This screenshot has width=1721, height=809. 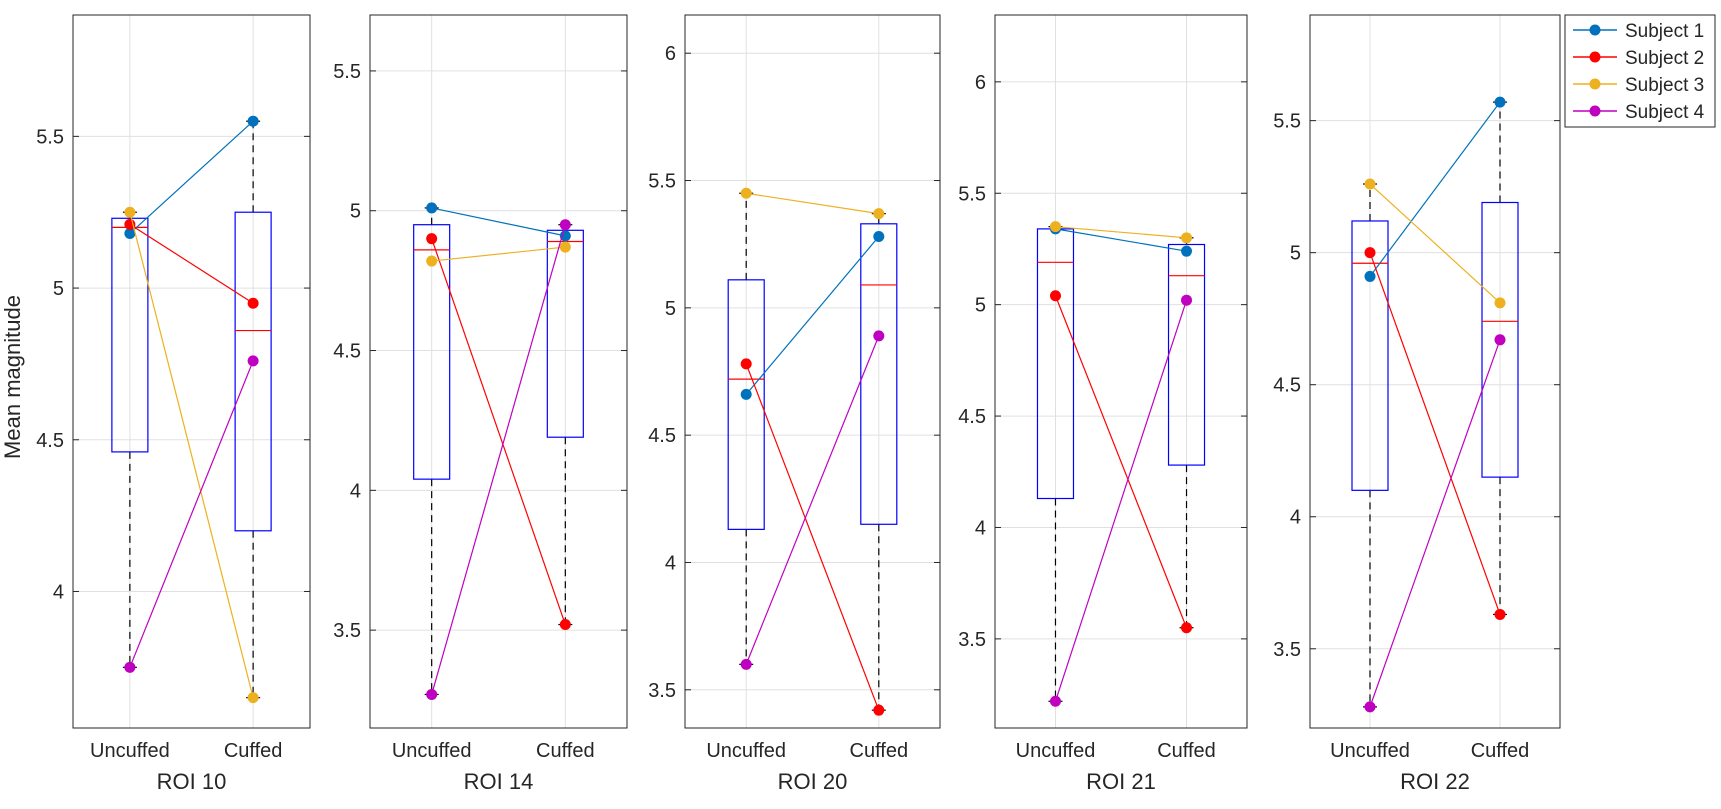 I want to click on legend-label: Subject 3, so click(x=1664, y=85).